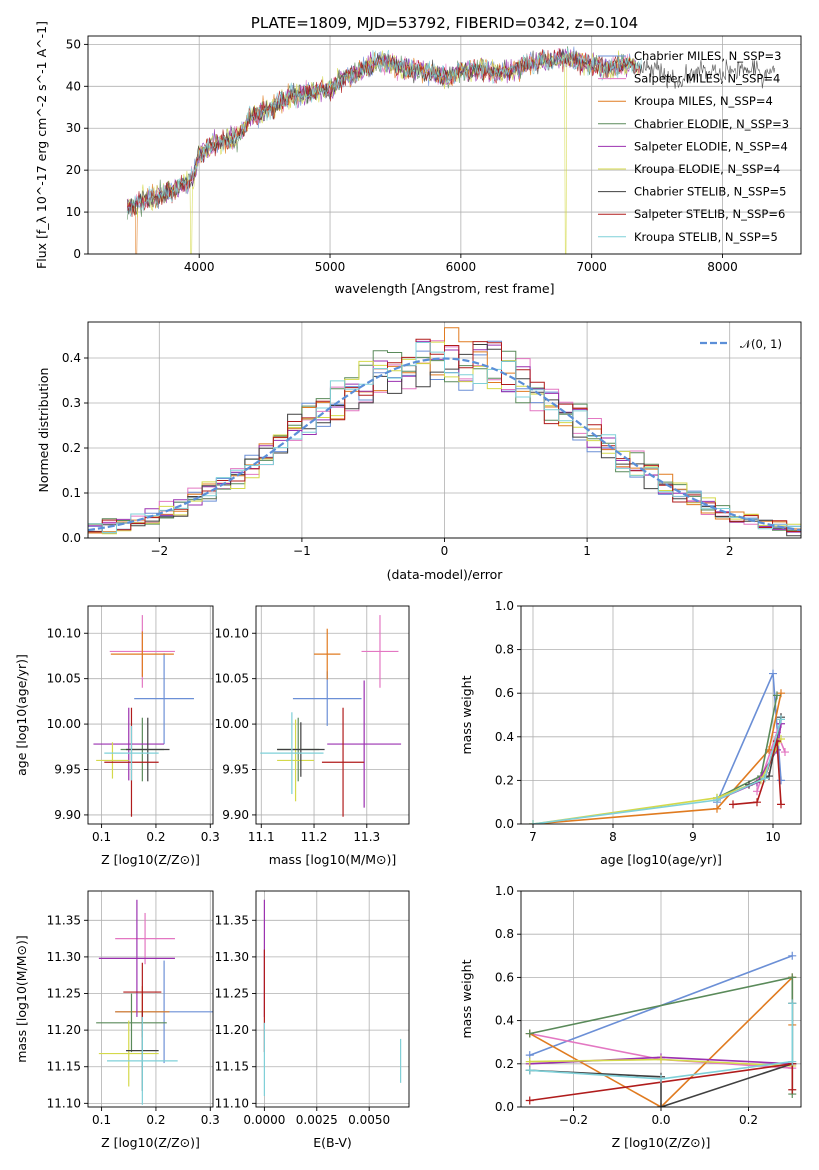 The height and width of the screenshot is (1170, 819). What do you see at coordinates (264, 1120) in the screenshot?
I see `x-tick-label: 0.0000` at bounding box center [264, 1120].